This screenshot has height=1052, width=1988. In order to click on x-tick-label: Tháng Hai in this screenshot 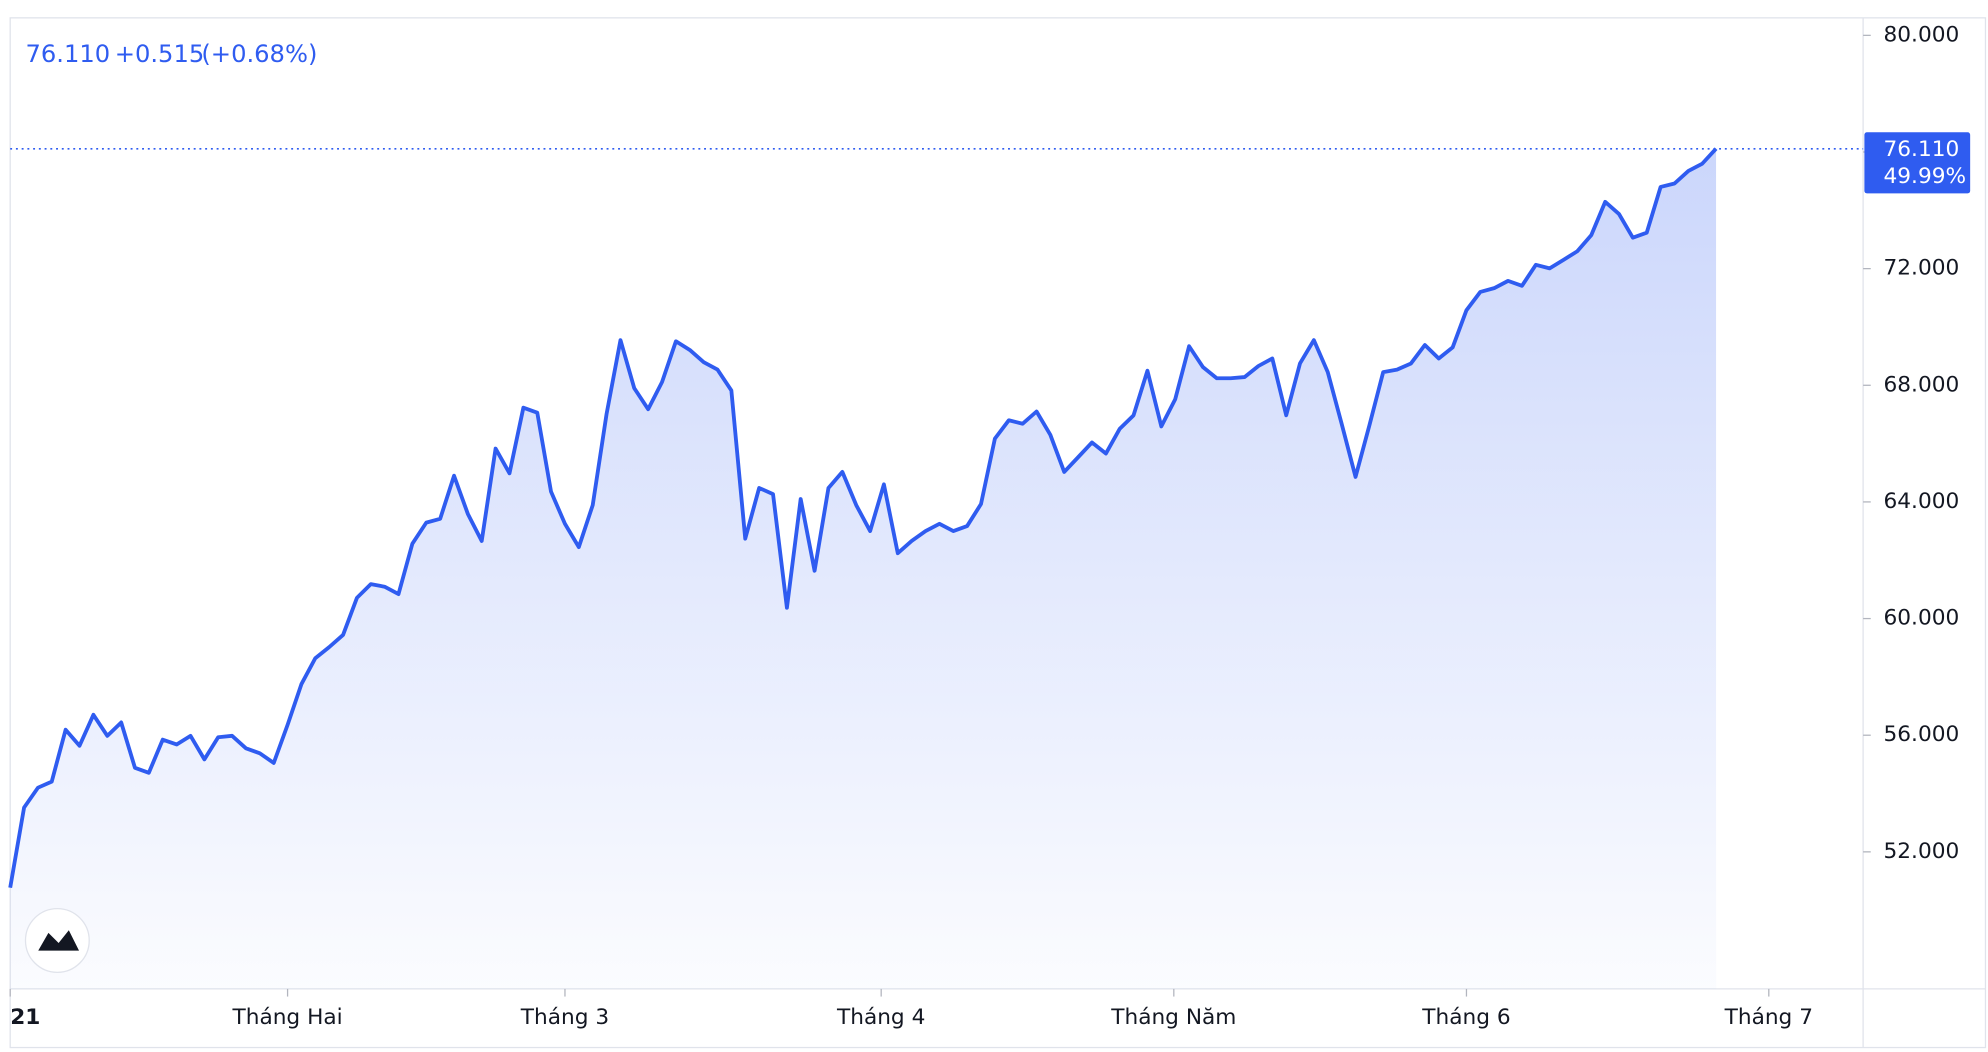, I will do `click(286, 1017)`.